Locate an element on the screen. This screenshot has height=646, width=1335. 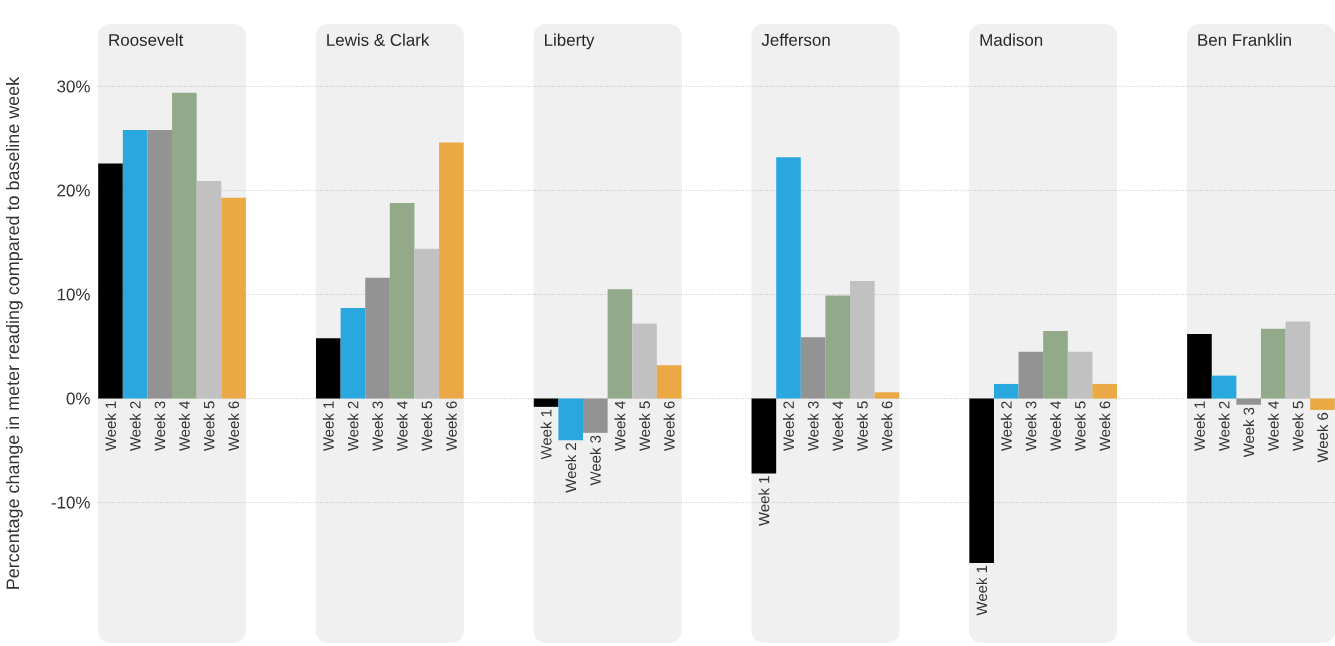
y-tick-label: 20% is located at coordinates (73, 190).